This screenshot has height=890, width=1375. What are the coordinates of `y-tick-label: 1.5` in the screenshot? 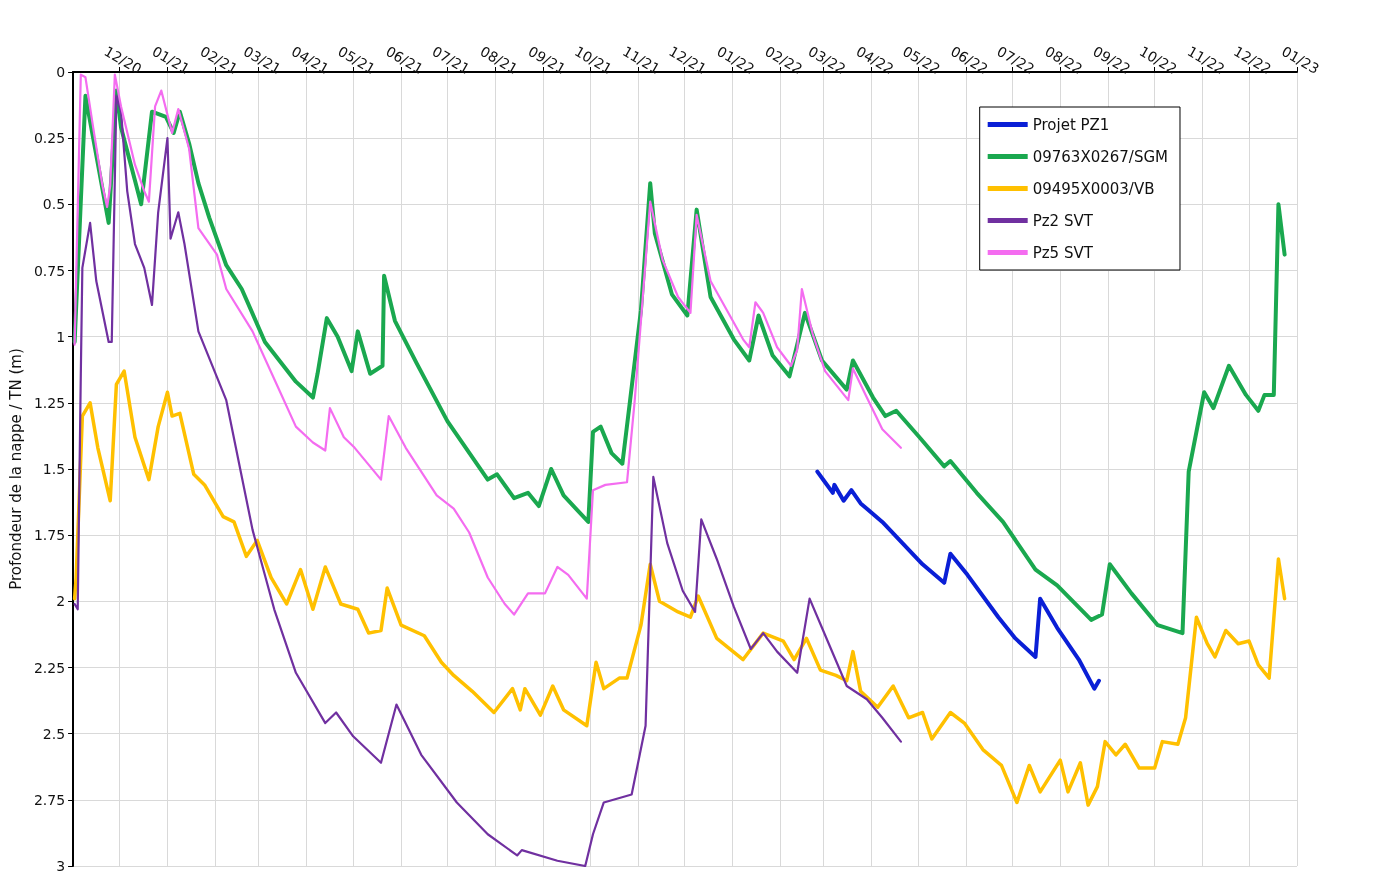 It's located at (54, 469).